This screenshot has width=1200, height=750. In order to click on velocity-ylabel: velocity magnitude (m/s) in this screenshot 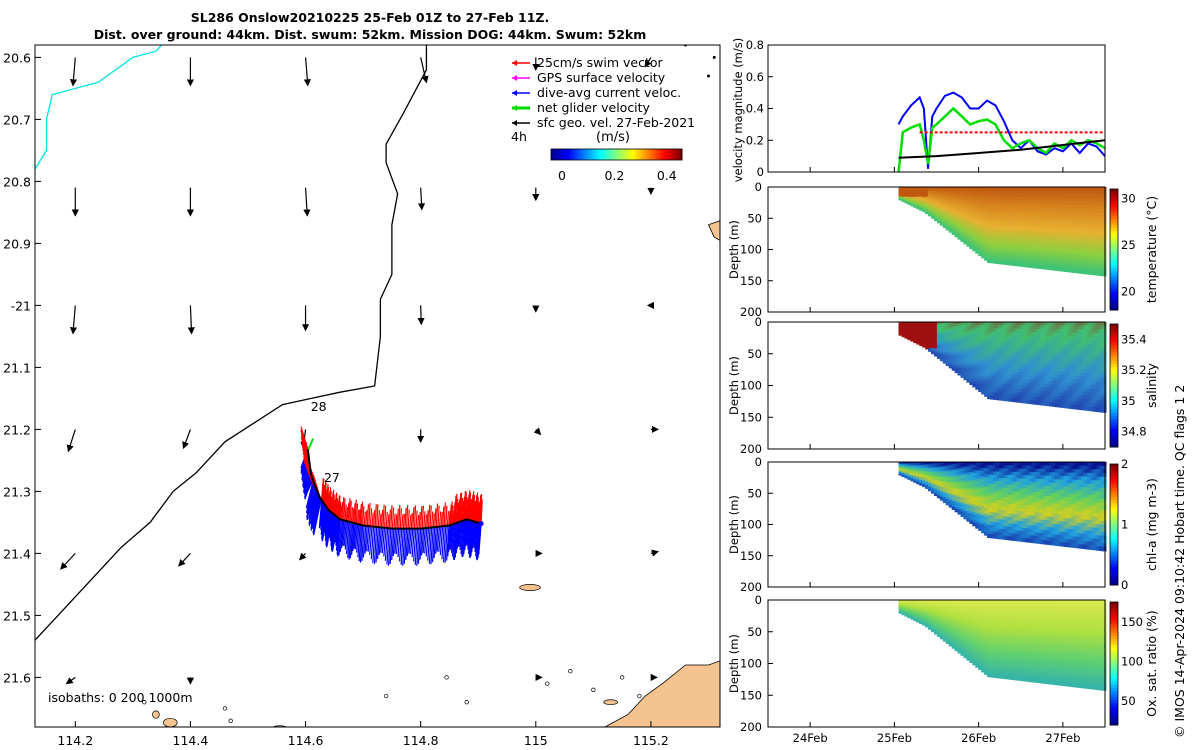, I will do `click(738, 110)`.